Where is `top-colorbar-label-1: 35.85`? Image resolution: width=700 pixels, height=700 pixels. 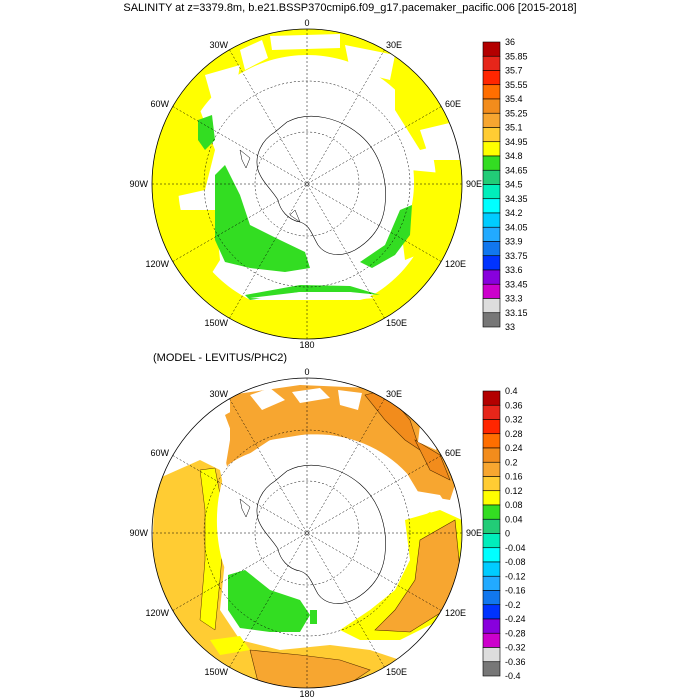
top-colorbar-label-1: 35.85 is located at coordinates (516, 56).